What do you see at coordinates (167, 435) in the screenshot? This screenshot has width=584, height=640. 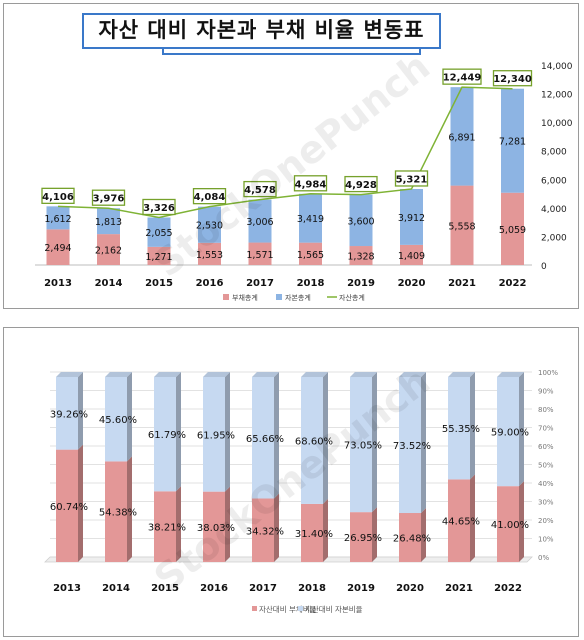 I see `data-label-equity: 61.79%` at bounding box center [167, 435].